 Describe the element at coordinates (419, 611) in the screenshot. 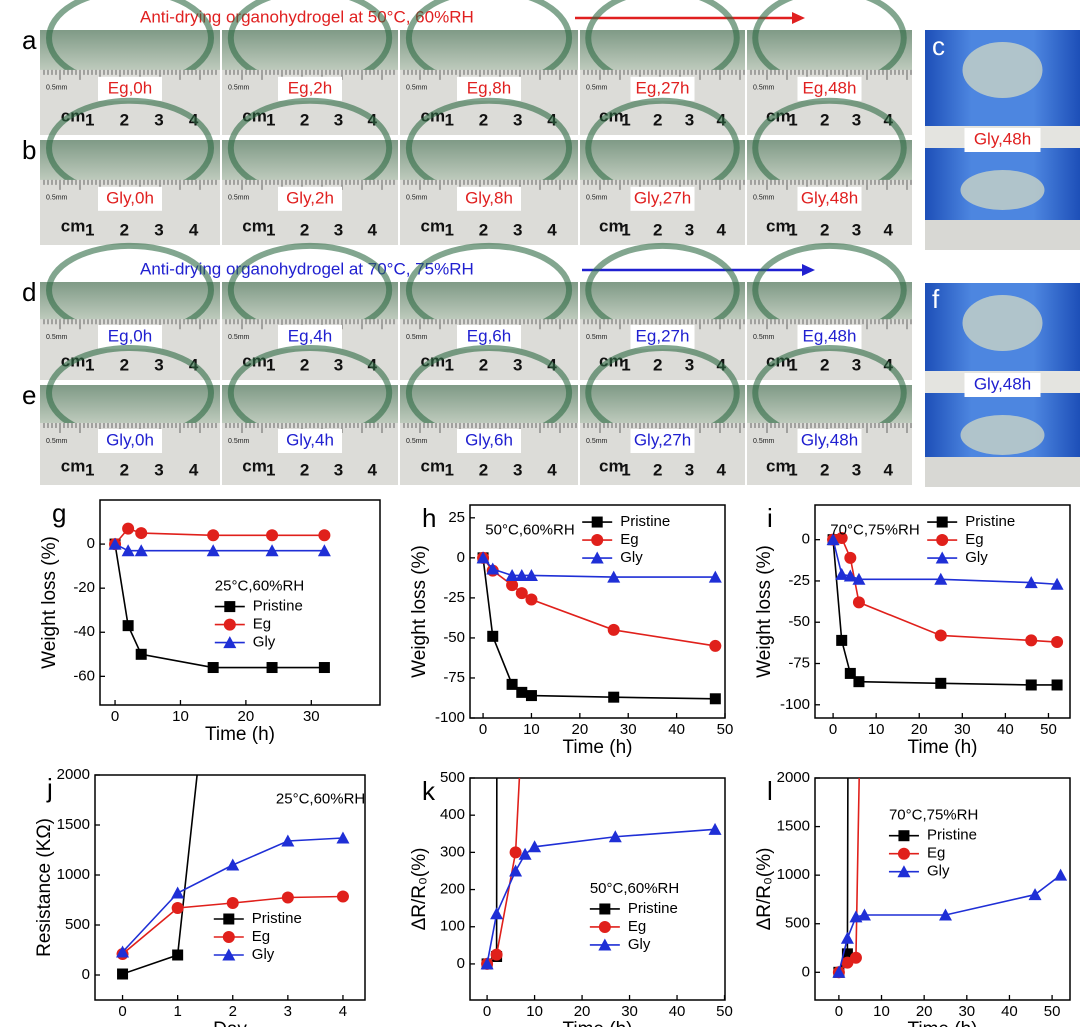

I see `y-axis-title: Weight loss (%)` at that location.